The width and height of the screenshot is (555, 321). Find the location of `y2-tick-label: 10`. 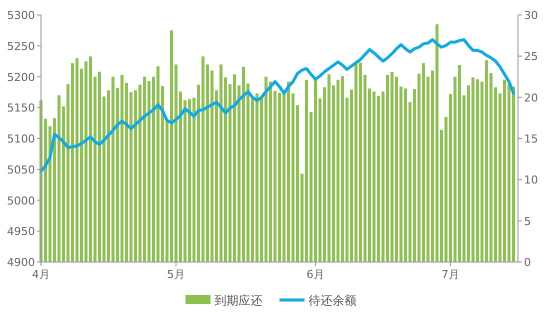

y2-tick-label: 10 is located at coordinates (531, 180).